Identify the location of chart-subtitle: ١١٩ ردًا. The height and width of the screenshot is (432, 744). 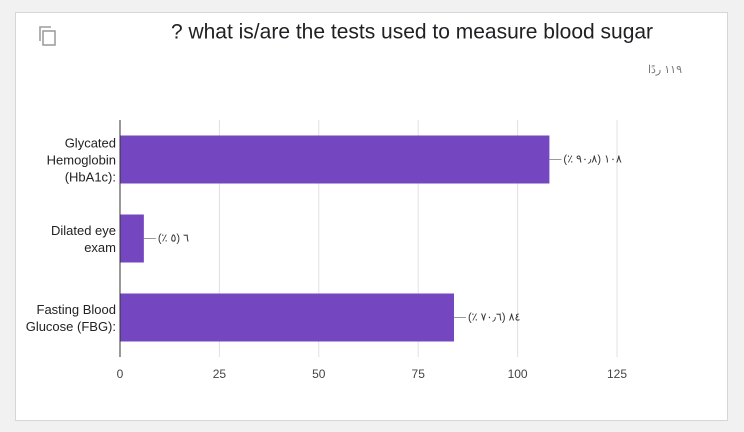
(665, 70).